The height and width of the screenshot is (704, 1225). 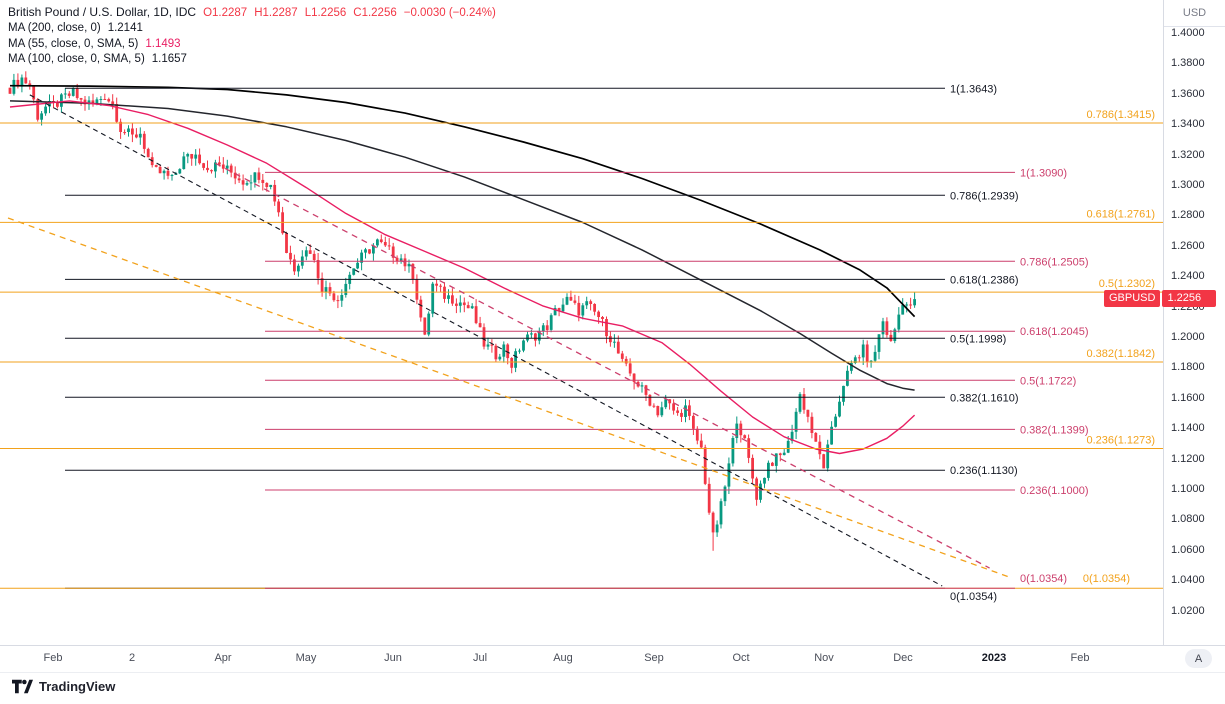 What do you see at coordinates (1194, 13) in the screenshot?
I see `axis-currency-label: USD` at bounding box center [1194, 13].